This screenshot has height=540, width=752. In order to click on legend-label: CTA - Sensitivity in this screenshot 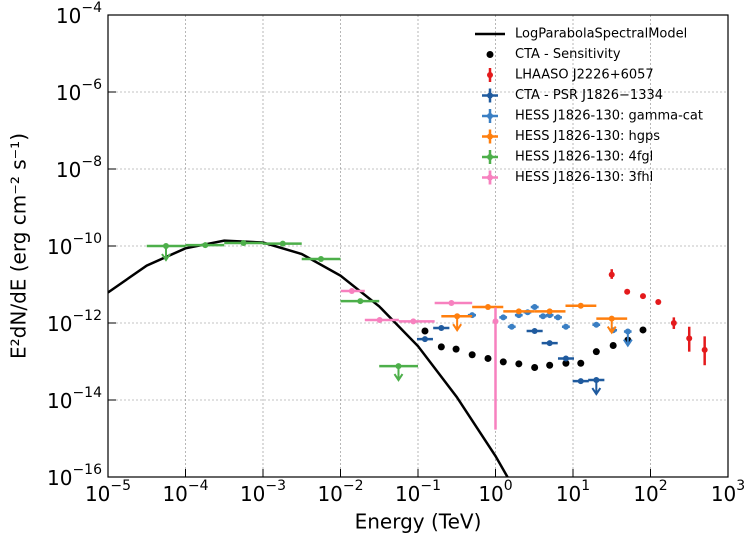, I will do `click(568, 54)`.